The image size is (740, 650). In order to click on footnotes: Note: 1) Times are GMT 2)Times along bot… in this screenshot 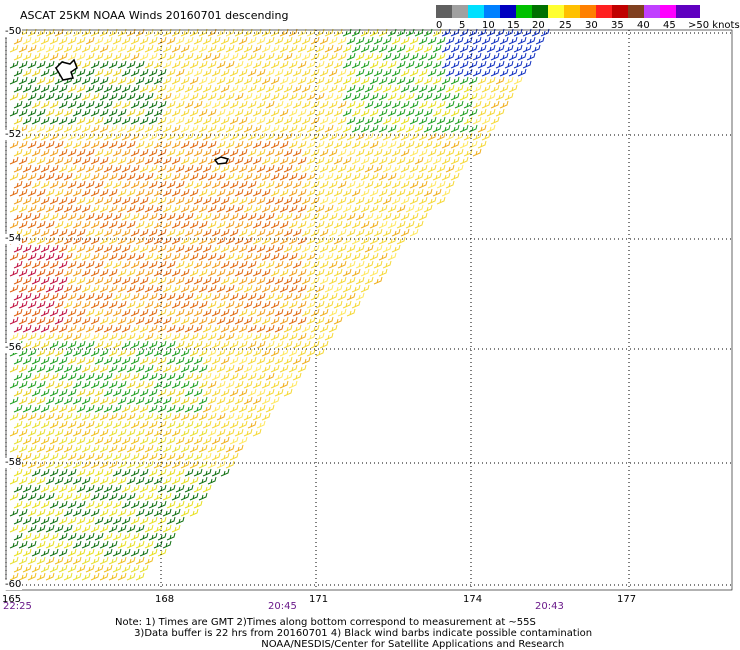, I will do `click(353, 633)`.